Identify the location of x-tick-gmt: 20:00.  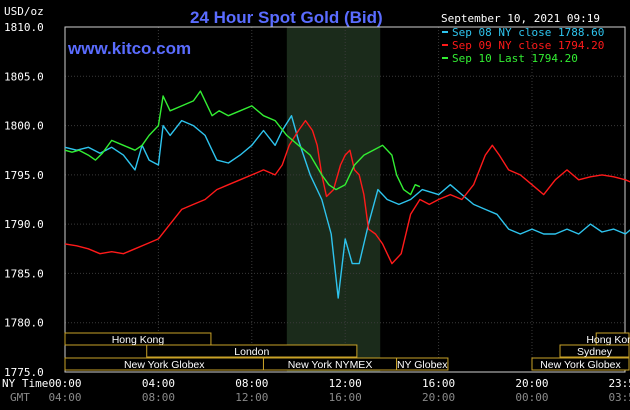
(438, 397).